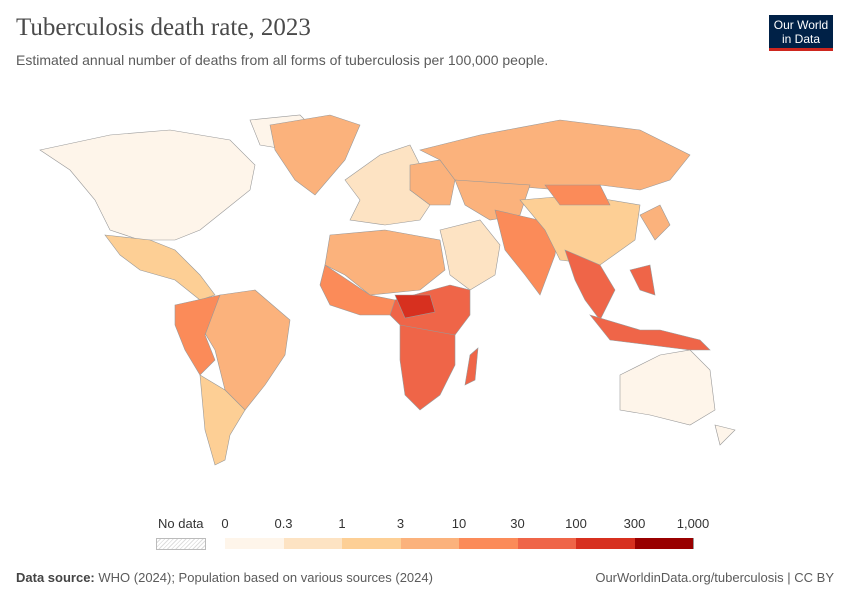  What do you see at coordinates (342, 523) in the screenshot?
I see `legend-tick: 1` at bounding box center [342, 523].